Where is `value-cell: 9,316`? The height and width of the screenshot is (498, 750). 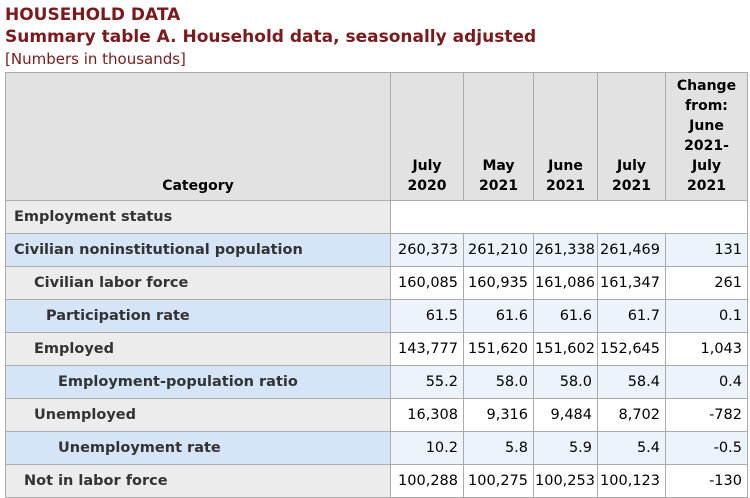 value-cell: 9,316 is located at coordinates (498, 414).